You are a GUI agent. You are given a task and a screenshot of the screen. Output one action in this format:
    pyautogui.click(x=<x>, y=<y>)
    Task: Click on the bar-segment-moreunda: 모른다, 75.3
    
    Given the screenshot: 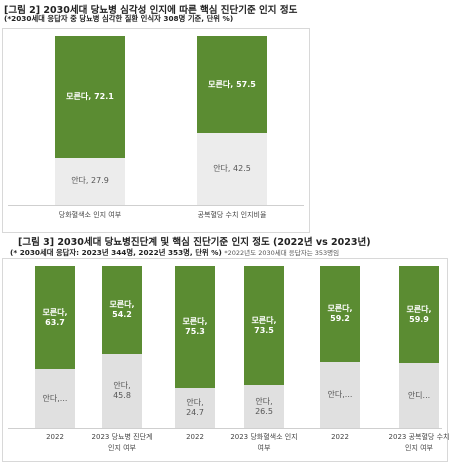 What is the action you would take?
    pyautogui.click(x=195, y=327)
    